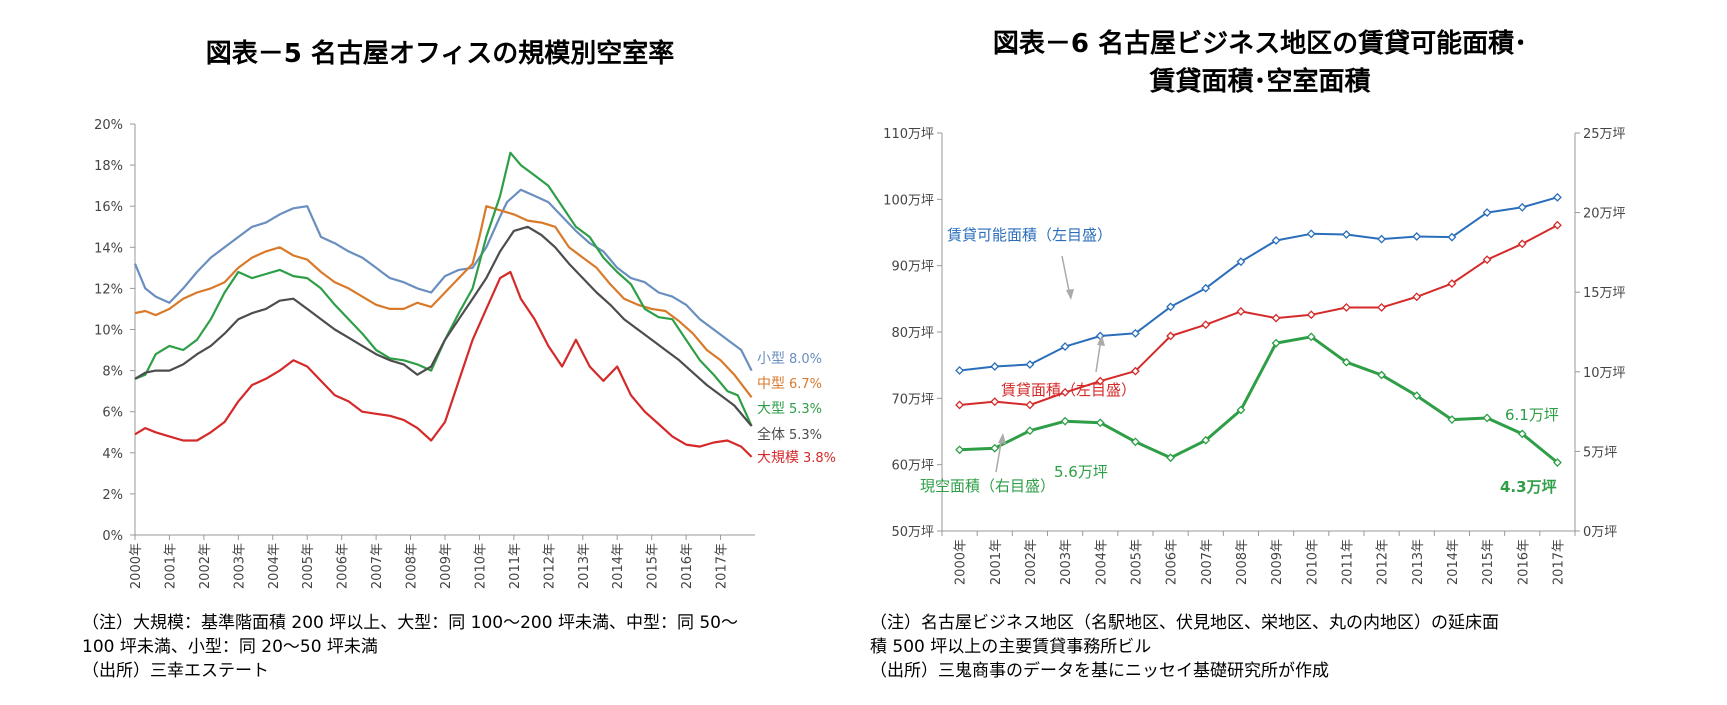 The image size is (1727, 705). What do you see at coordinates (1260, 44) in the screenshot?
I see `chart6-title-line1: 図表－6 名古屋ビジネス地区の賃貸可能面積･` at bounding box center [1260, 44].